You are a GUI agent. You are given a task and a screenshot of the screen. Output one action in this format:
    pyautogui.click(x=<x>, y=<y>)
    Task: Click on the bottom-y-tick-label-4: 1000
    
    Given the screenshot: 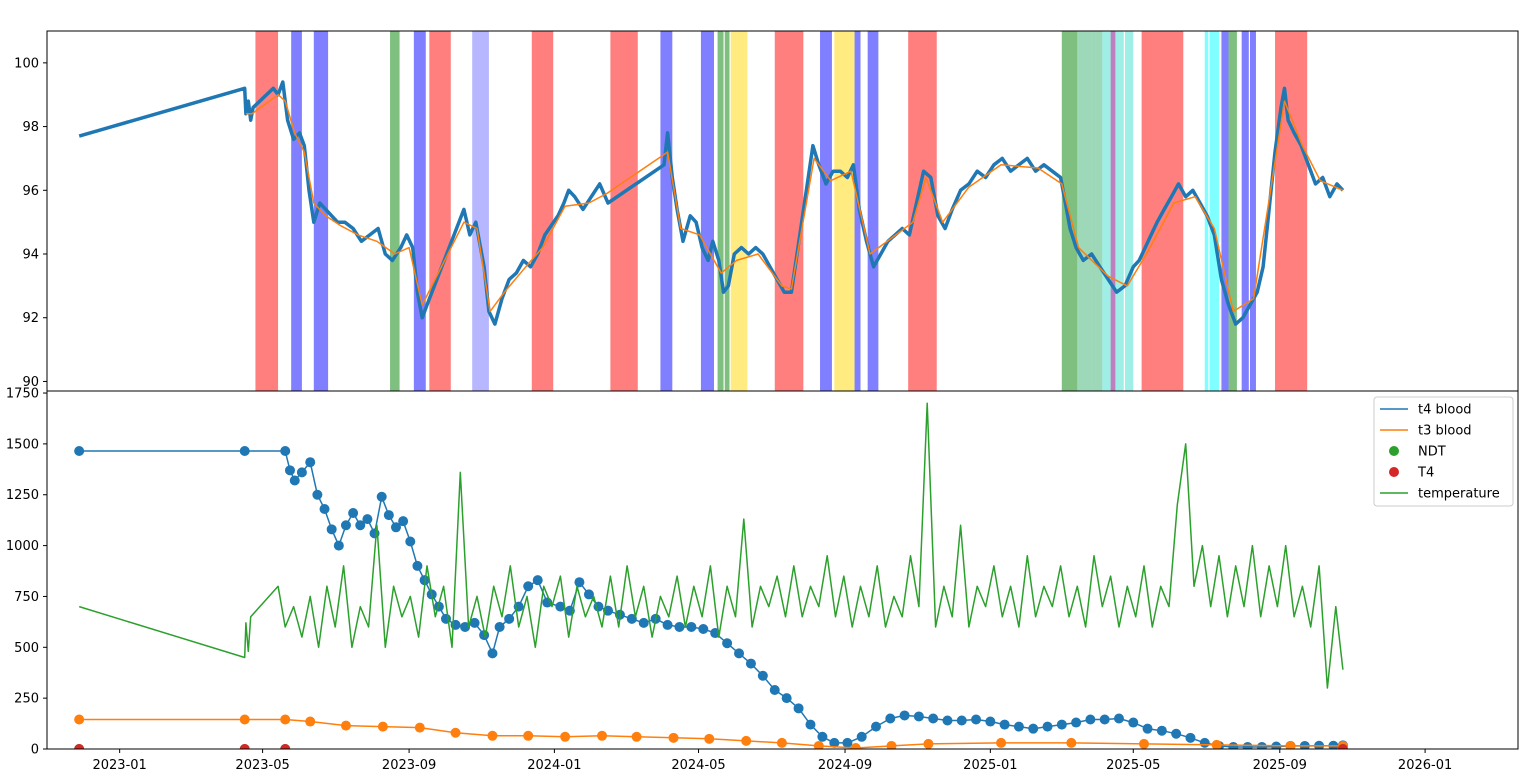 What is the action you would take?
    pyautogui.click(x=22, y=546)
    